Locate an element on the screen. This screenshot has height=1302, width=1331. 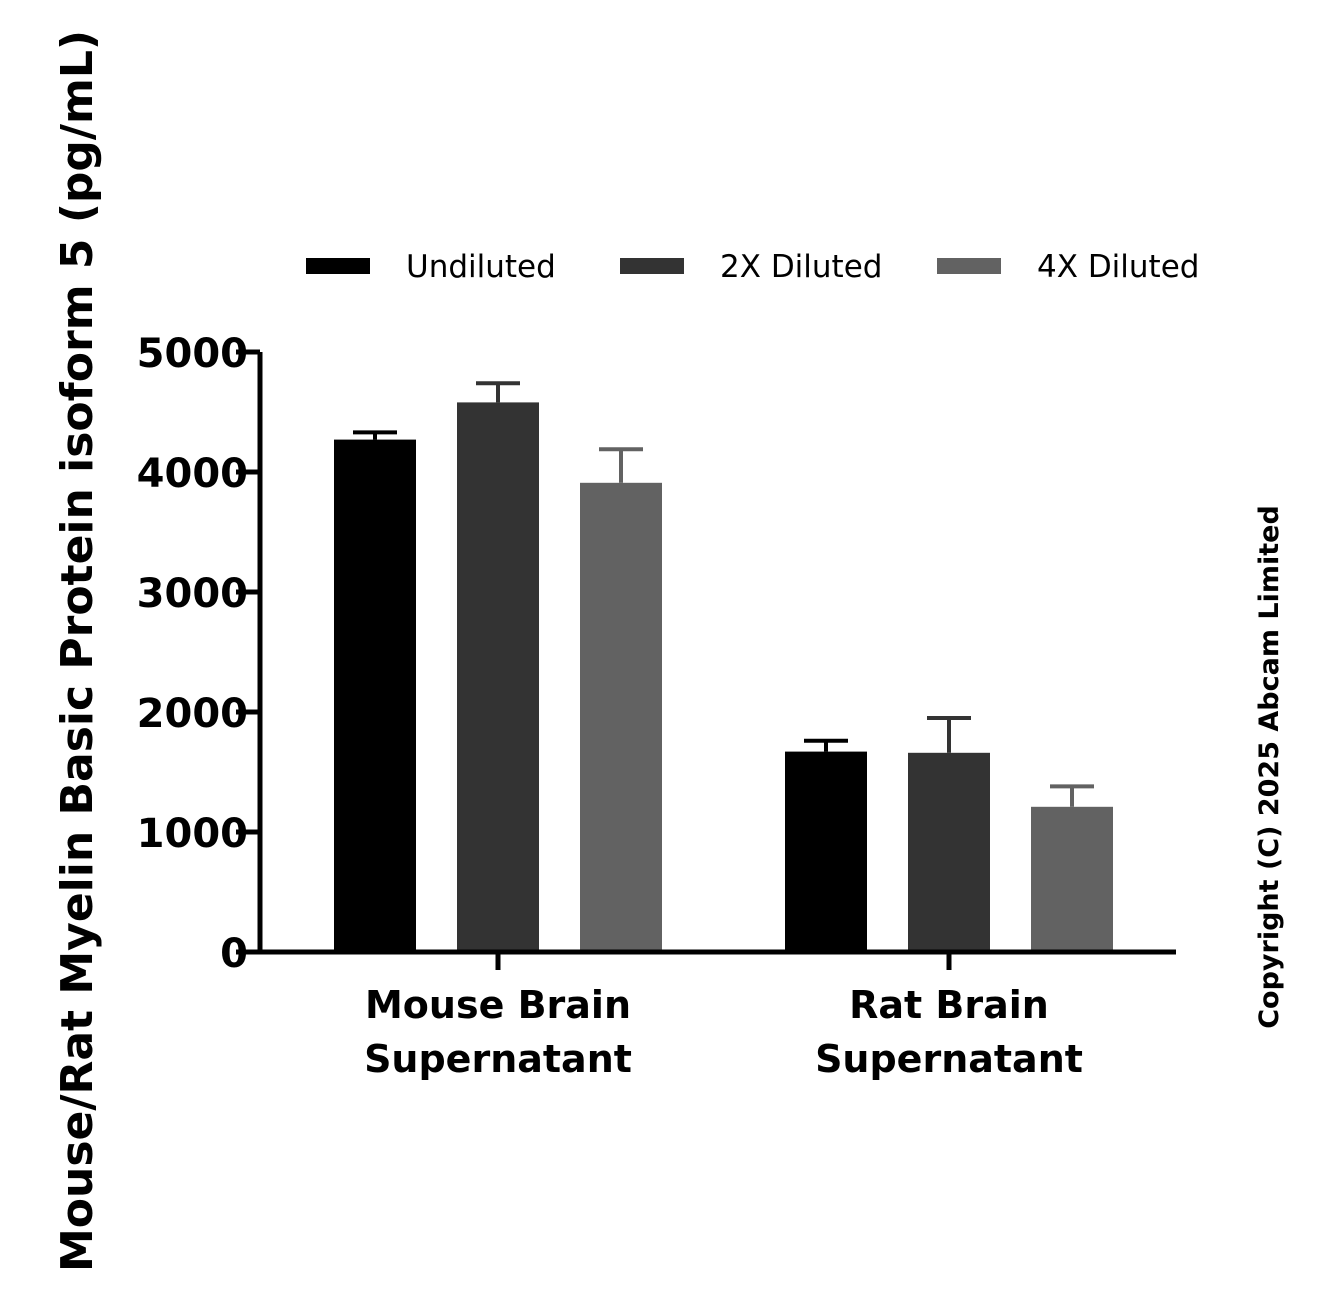
y-tick-label: 1000 is located at coordinates (192, 834).